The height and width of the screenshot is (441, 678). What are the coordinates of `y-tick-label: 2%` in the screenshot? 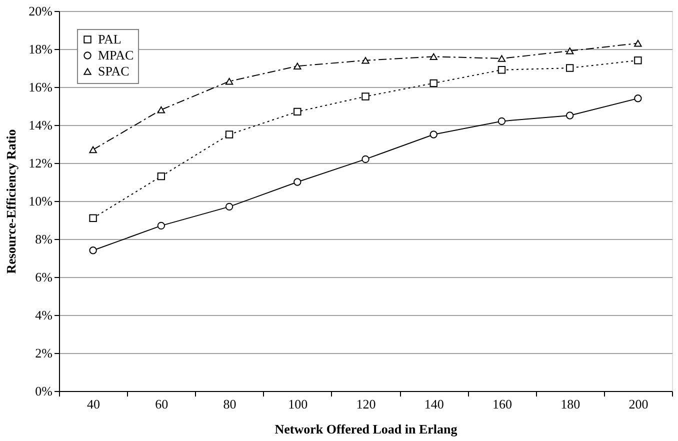 It's located at (44, 353).